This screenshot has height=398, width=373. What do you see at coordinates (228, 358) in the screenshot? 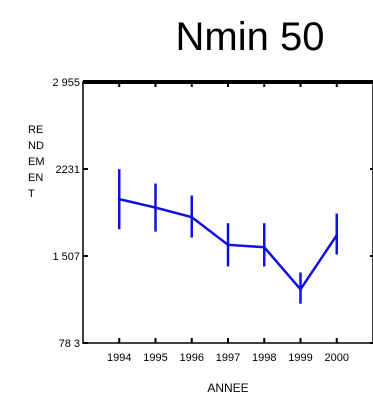
I see `x-tick-label: 1997` at bounding box center [228, 358].